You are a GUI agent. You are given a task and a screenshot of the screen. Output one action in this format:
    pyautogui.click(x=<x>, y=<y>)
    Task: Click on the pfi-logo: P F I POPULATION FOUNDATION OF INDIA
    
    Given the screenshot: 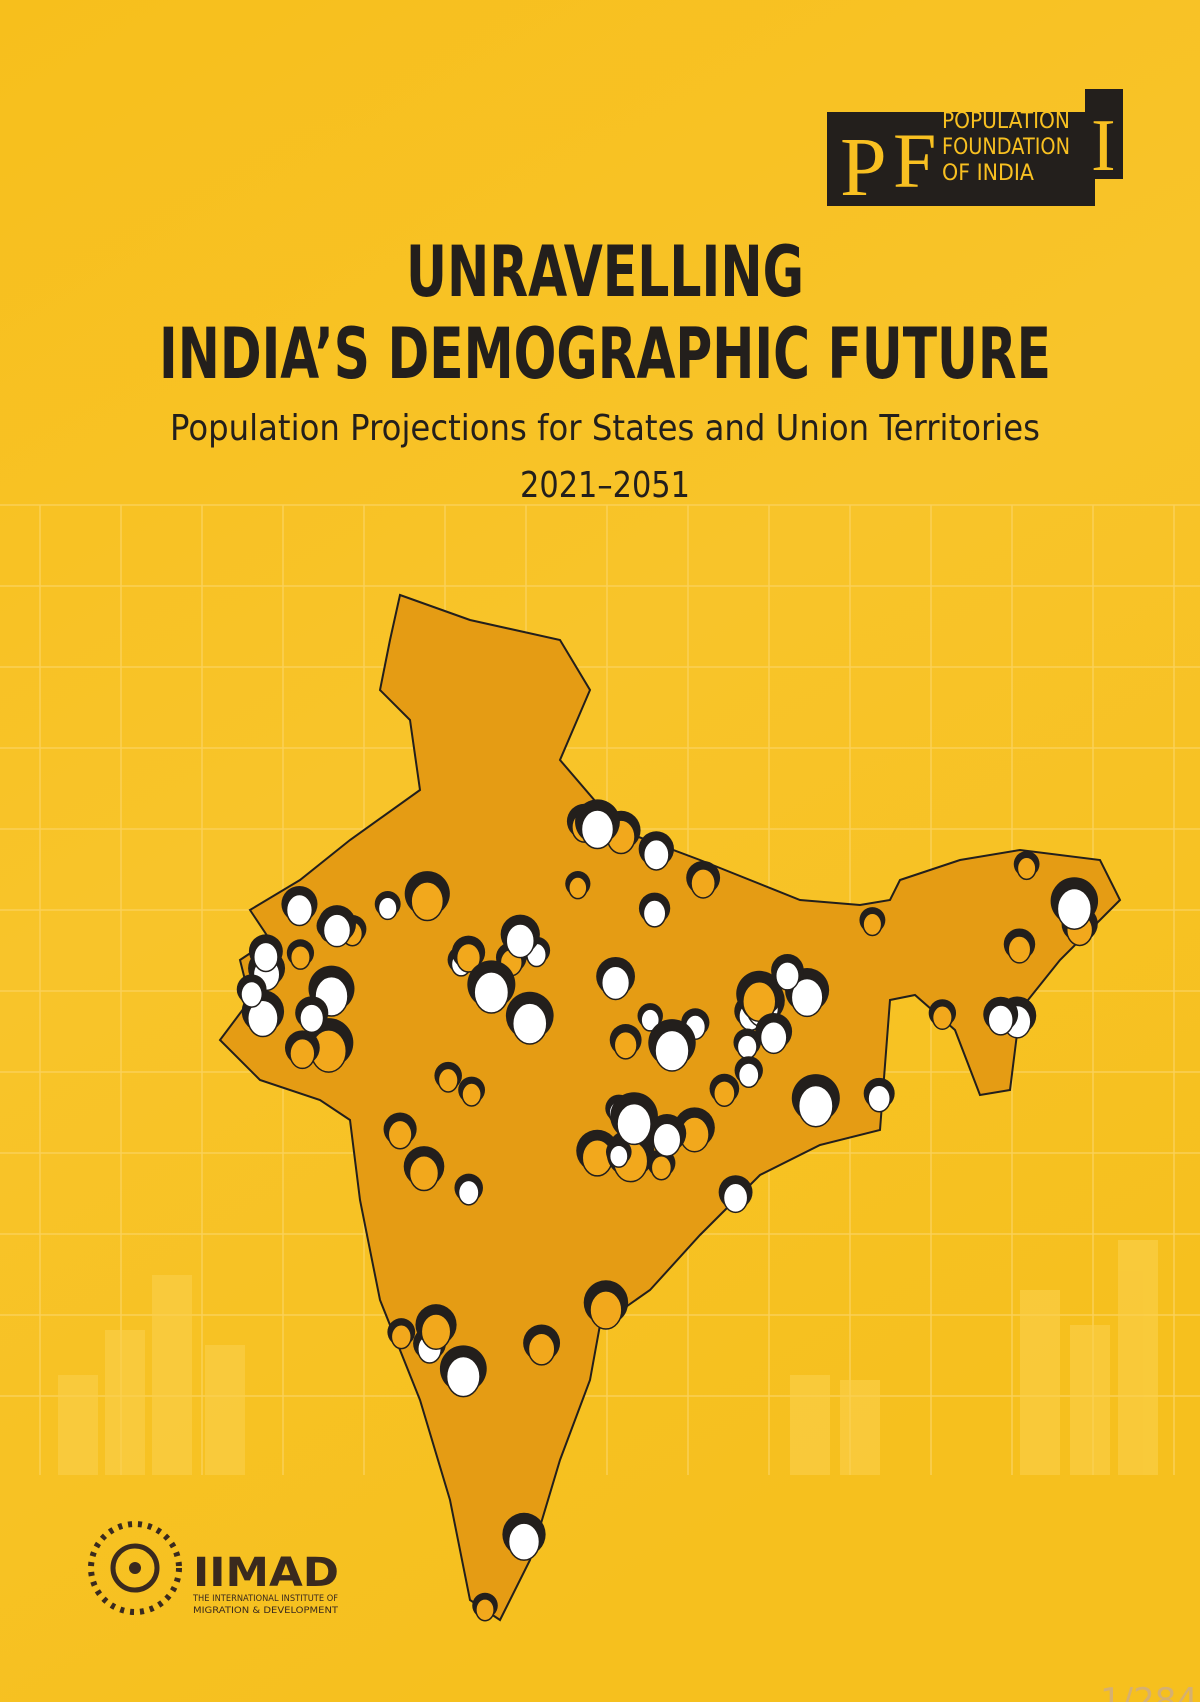 What is the action you would take?
    pyautogui.click(x=975, y=151)
    